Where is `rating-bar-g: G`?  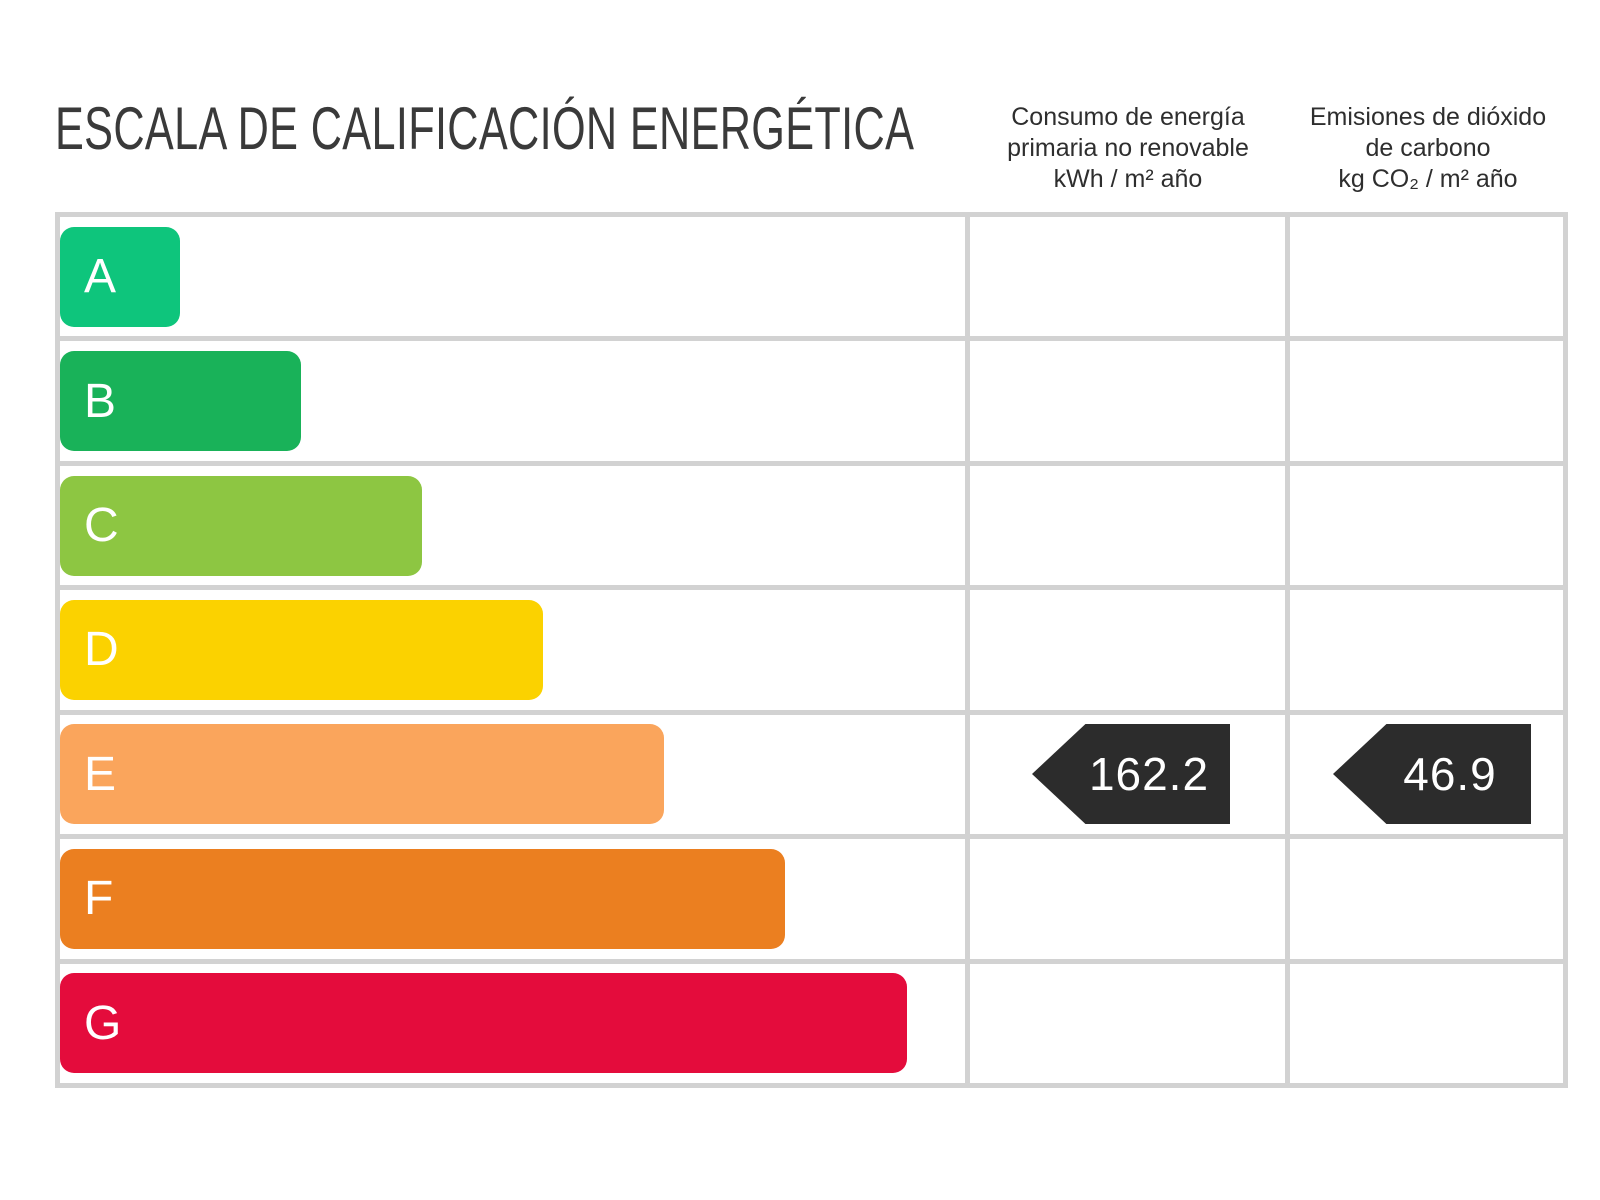 rating-bar-g: G is located at coordinates (483, 1023).